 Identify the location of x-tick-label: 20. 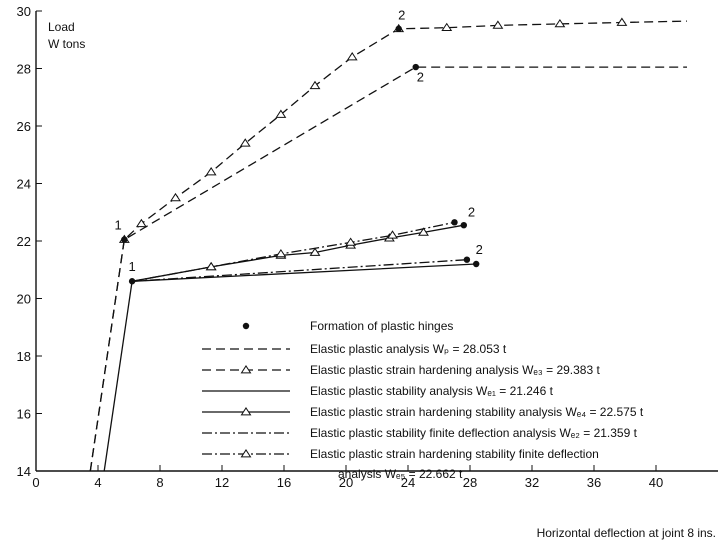
(346, 482).